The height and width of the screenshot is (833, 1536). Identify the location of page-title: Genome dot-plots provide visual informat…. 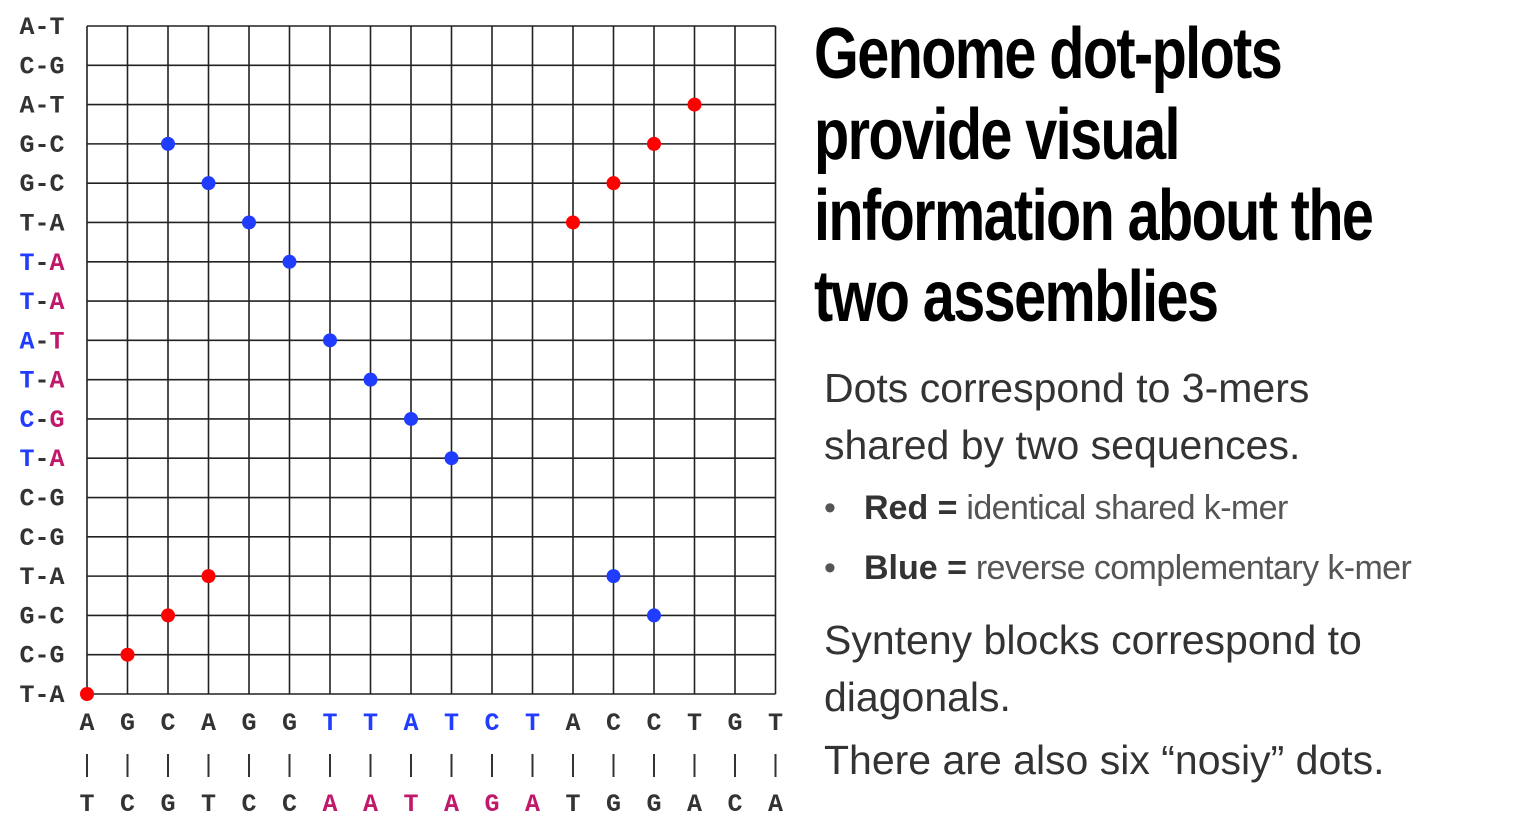
(1094, 176).